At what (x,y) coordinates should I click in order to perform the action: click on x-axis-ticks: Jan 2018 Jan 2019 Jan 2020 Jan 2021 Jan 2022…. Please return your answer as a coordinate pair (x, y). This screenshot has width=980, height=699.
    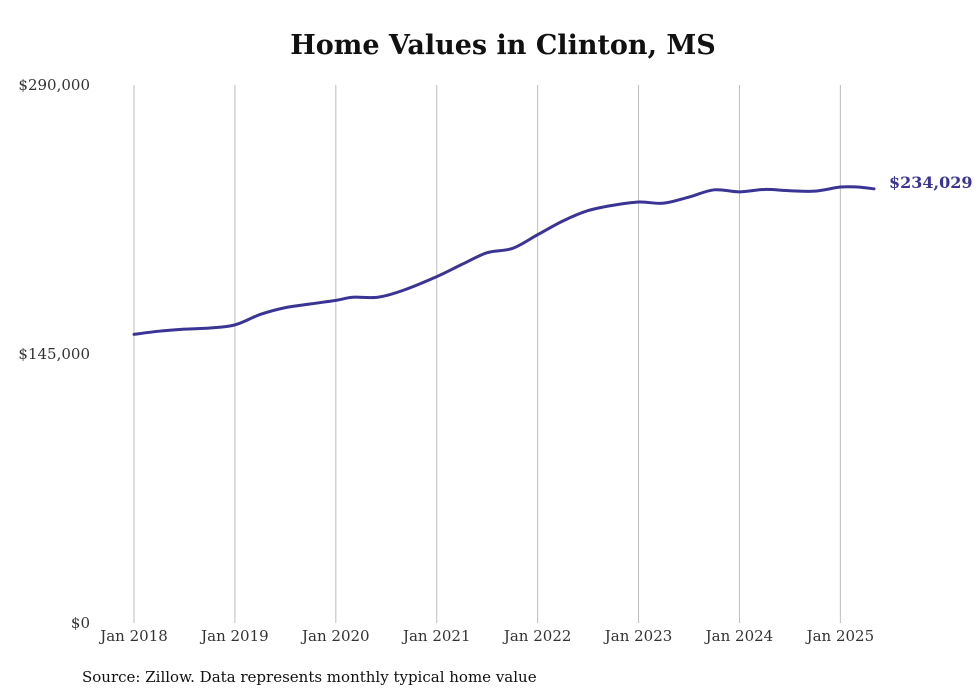
    Looking at the image, I should click on (486, 636).